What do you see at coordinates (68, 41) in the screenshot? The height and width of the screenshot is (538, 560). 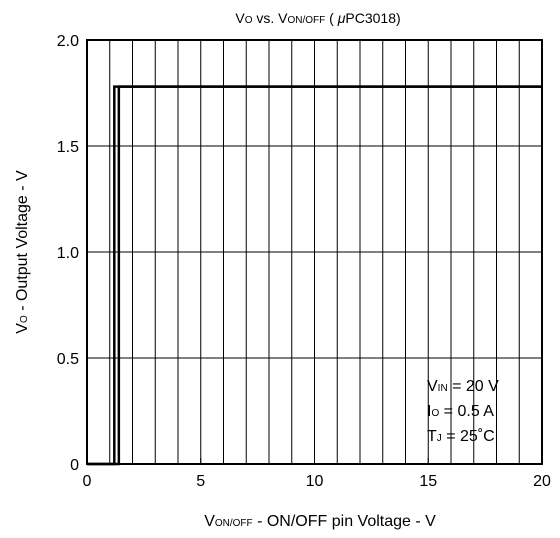 I see `y-tick-label: 2.0` at bounding box center [68, 41].